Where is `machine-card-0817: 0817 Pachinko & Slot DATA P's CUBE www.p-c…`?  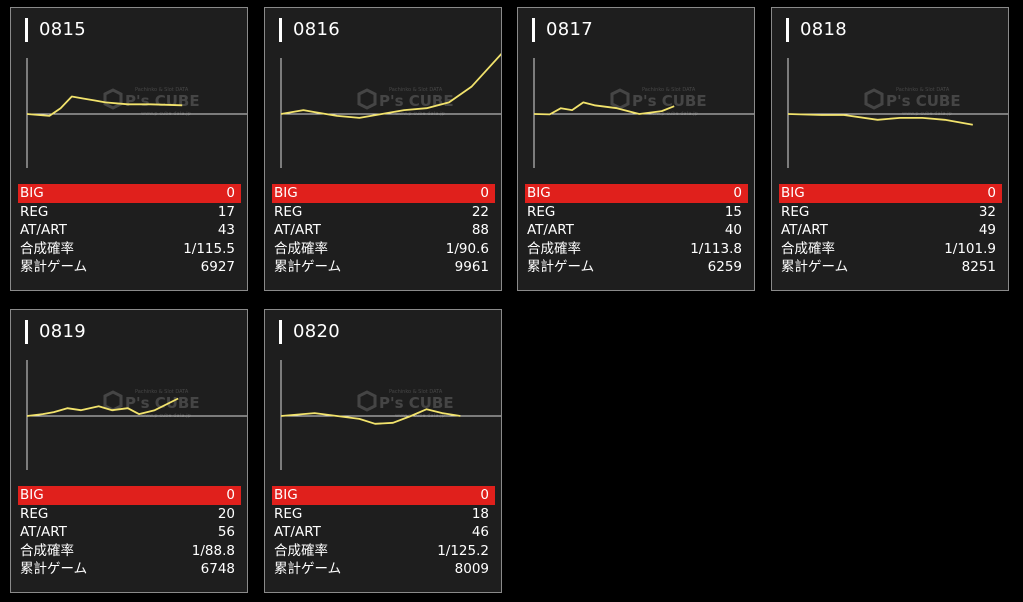 machine-card-0817: 0817 Pachinko & Slot DATA P's CUBE www.p-c… is located at coordinates (636, 149).